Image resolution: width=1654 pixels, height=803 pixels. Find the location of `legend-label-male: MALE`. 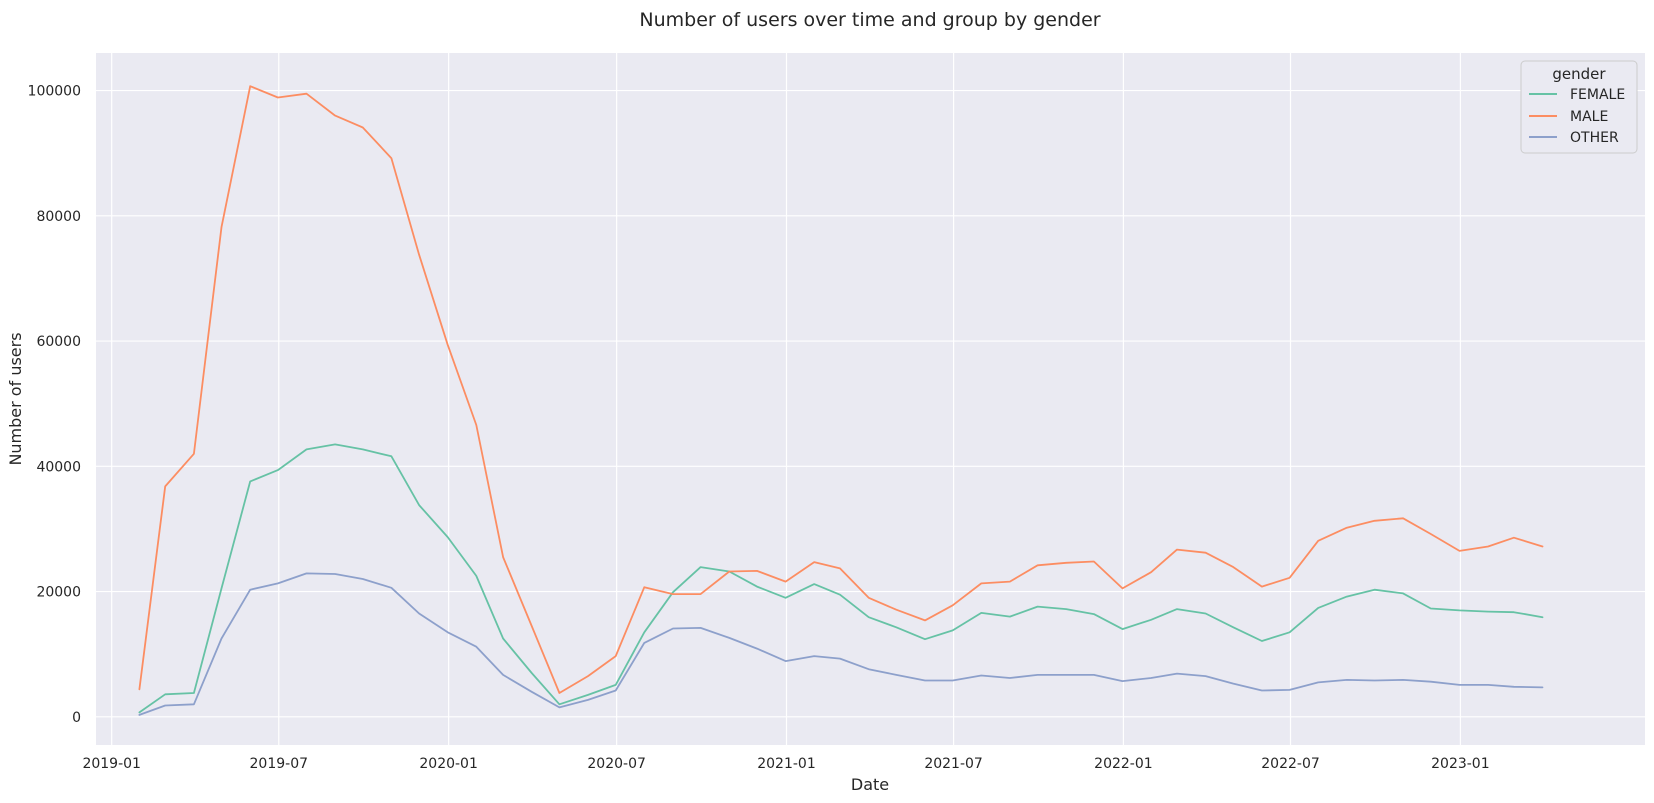

legend-label-male: MALE is located at coordinates (1589, 117).